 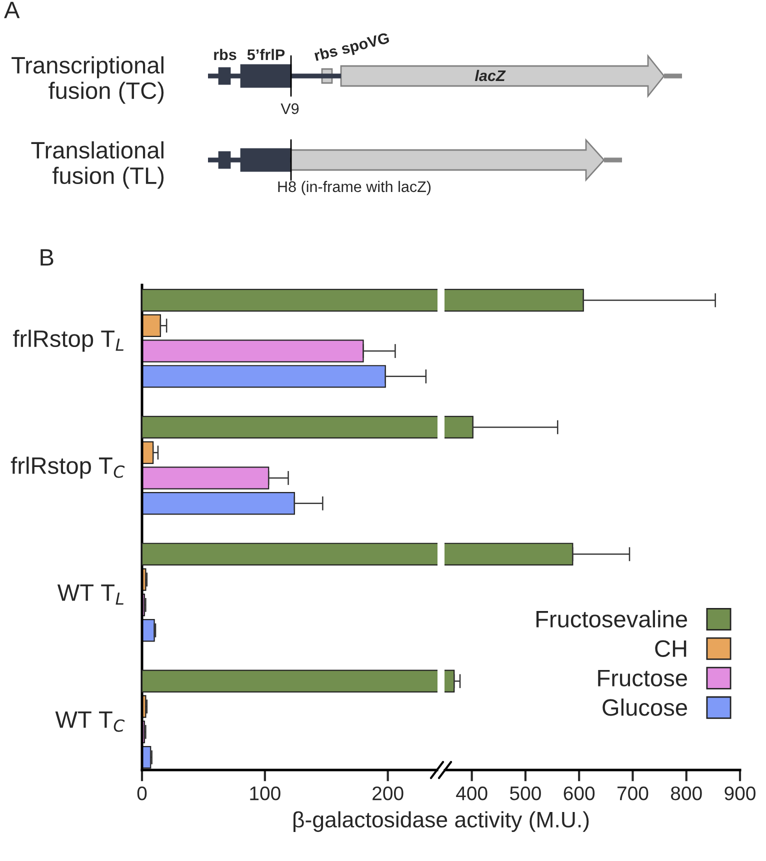 I want to click on legend-label: Glucose, so click(x=645, y=707).